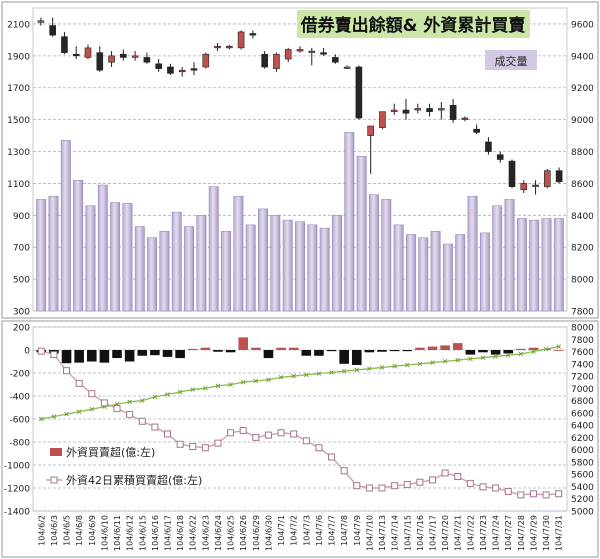 Image resolution: width=600 pixels, height=559 pixels. What do you see at coordinates (20, 421) in the screenshot?
I see `left-tick-label: -600` at bounding box center [20, 421].